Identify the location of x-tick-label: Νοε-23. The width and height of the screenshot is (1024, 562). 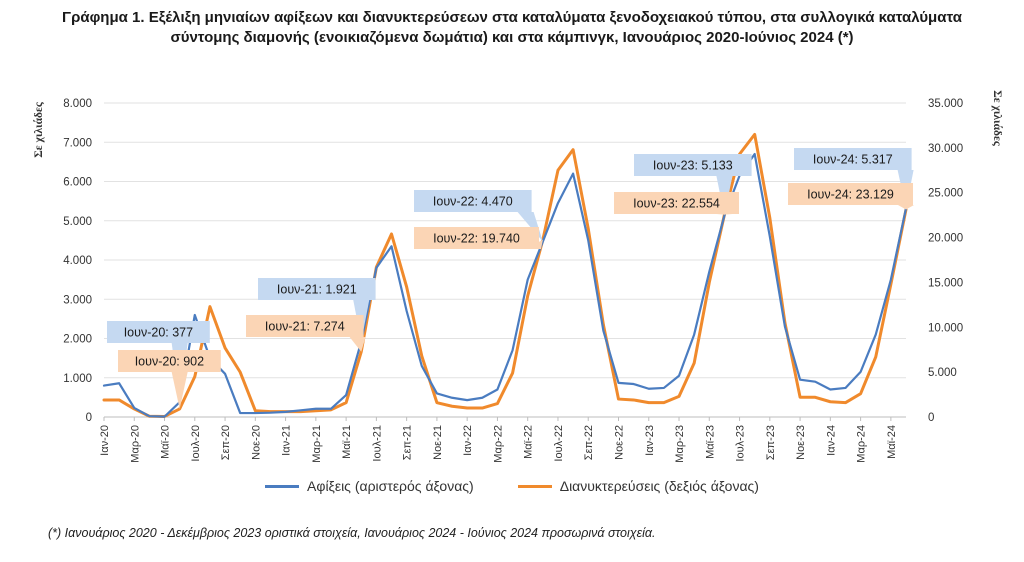
(801, 442).